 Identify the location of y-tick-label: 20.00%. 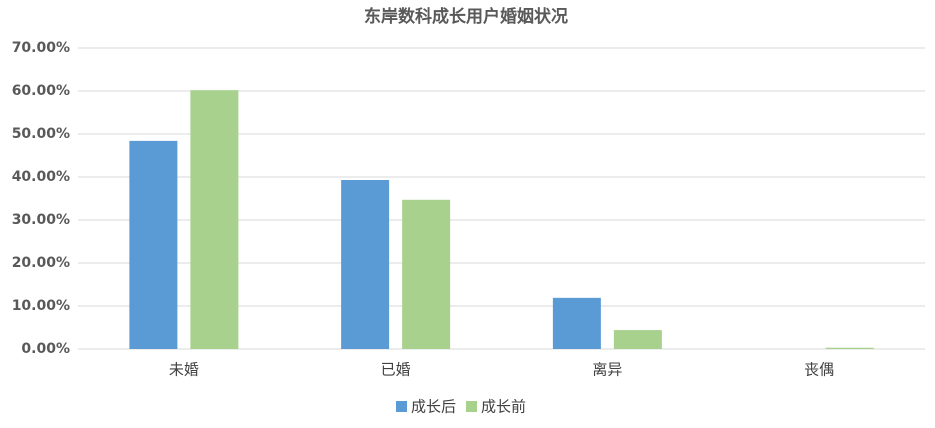
(41, 263).